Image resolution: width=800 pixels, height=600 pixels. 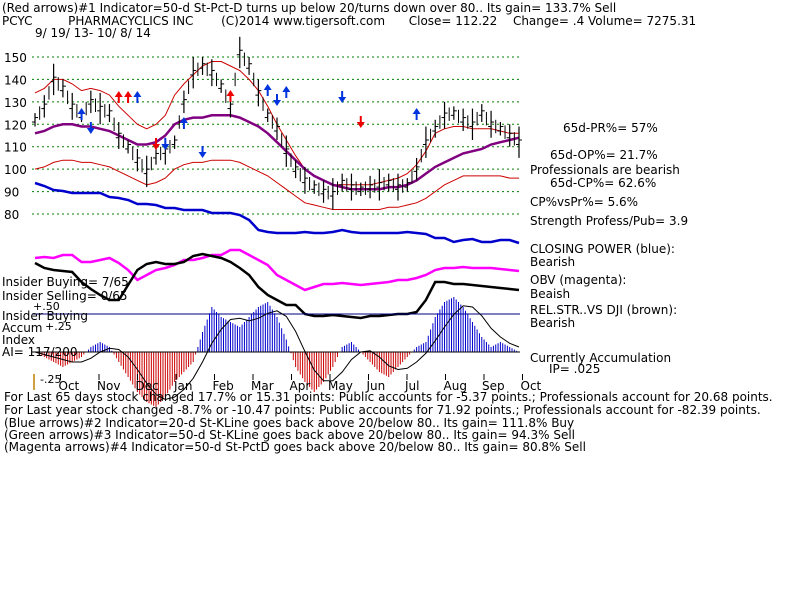 I want to click on relstr-line, so click(x=277, y=286).